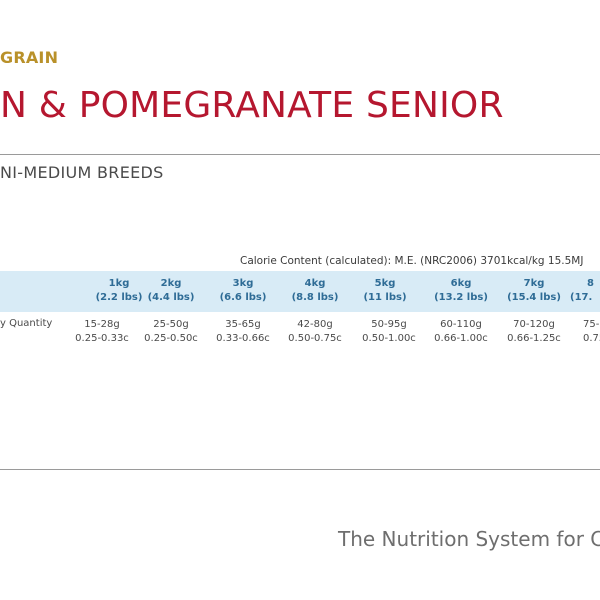 Image resolution: width=600 pixels, height=600 pixels. What do you see at coordinates (119, 291) in the screenshot?
I see `column-header: 1kg (2.2 lbs)` at bounding box center [119, 291].